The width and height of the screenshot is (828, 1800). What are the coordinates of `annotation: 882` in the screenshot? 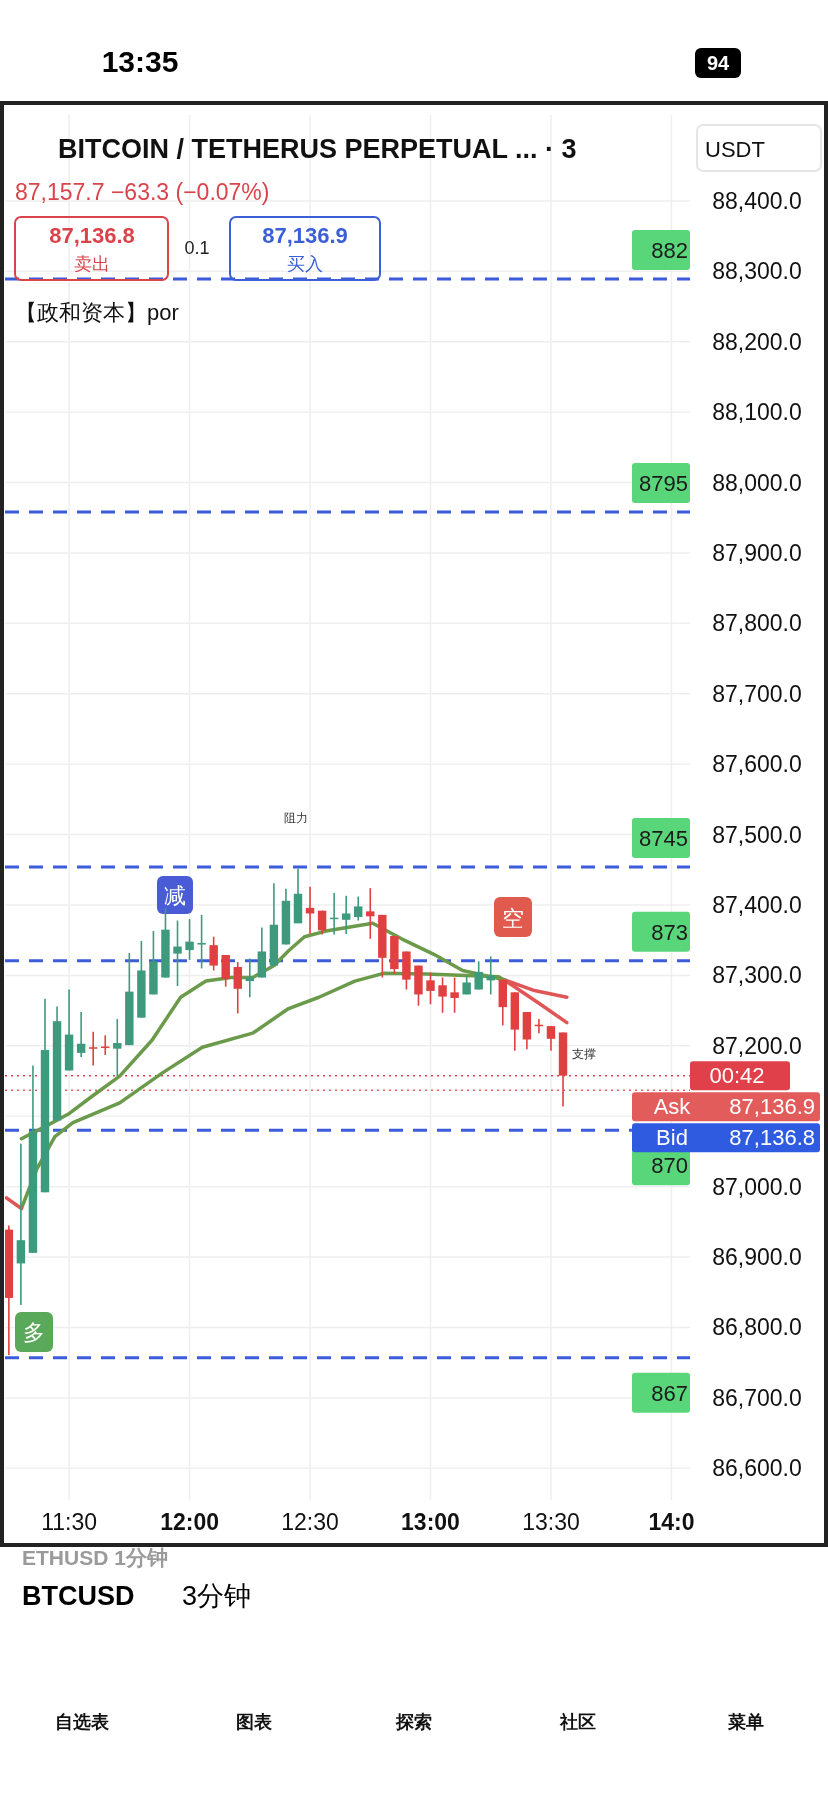 It's located at (669, 251).